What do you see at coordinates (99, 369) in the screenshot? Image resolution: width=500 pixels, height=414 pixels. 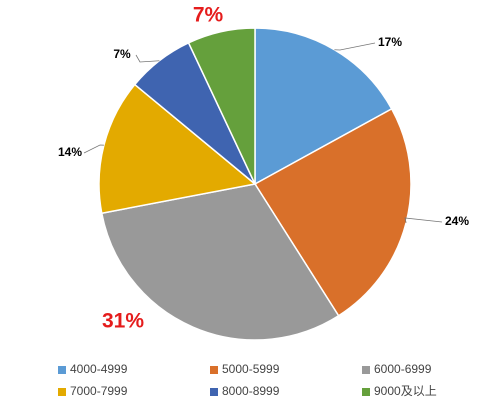 I see `legend-label: 4000-4999` at bounding box center [99, 369].